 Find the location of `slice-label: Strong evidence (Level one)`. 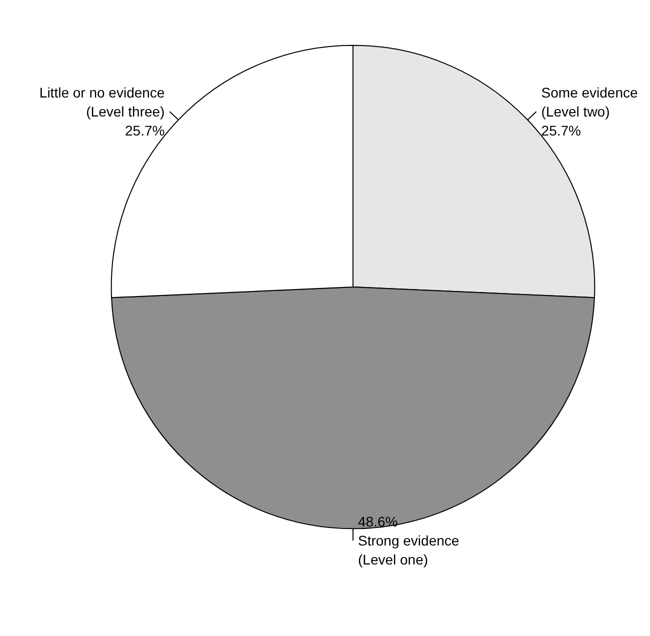

slice-label: Strong evidence (Level one) is located at coordinates (409, 550).